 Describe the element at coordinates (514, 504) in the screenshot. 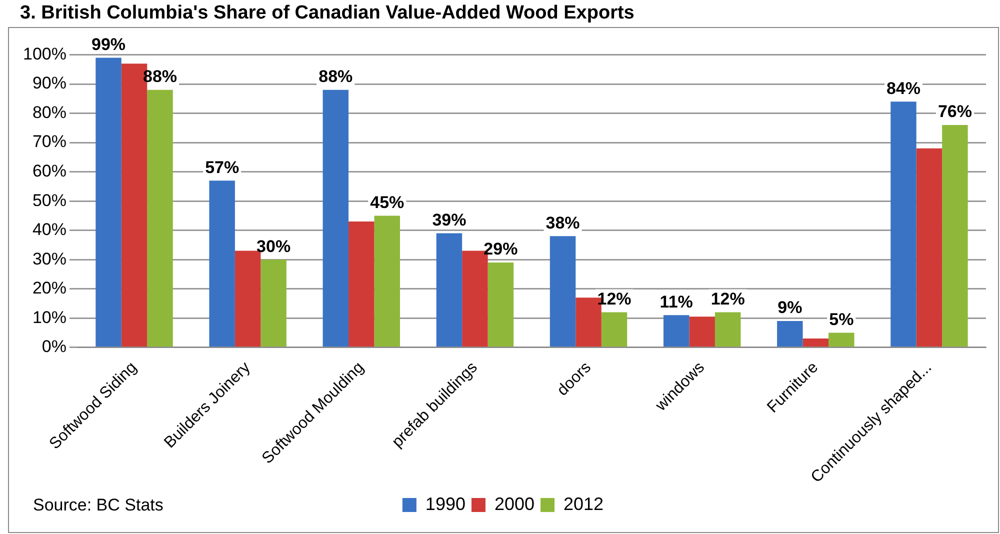

I see `legend-label: 2000` at that location.